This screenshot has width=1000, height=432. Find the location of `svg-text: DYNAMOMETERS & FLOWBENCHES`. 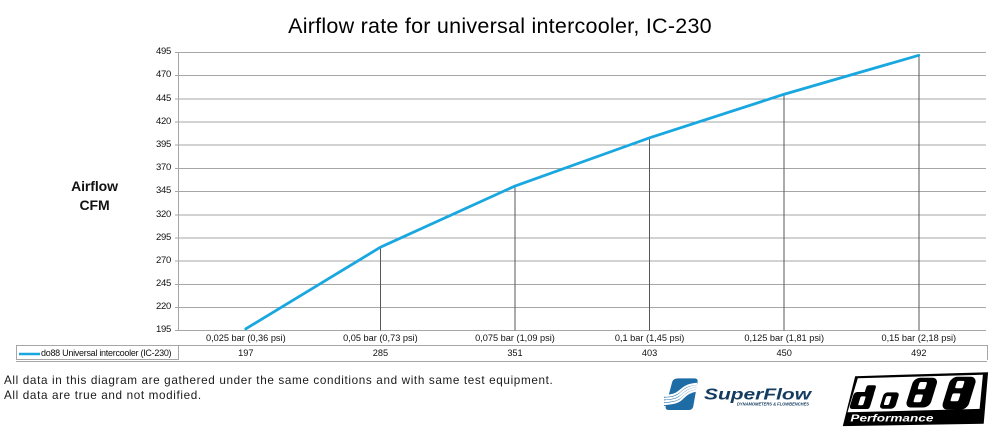

svg-text: DYNAMOMETERS & FLOWBENCHES is located at coordinates (773, 404).